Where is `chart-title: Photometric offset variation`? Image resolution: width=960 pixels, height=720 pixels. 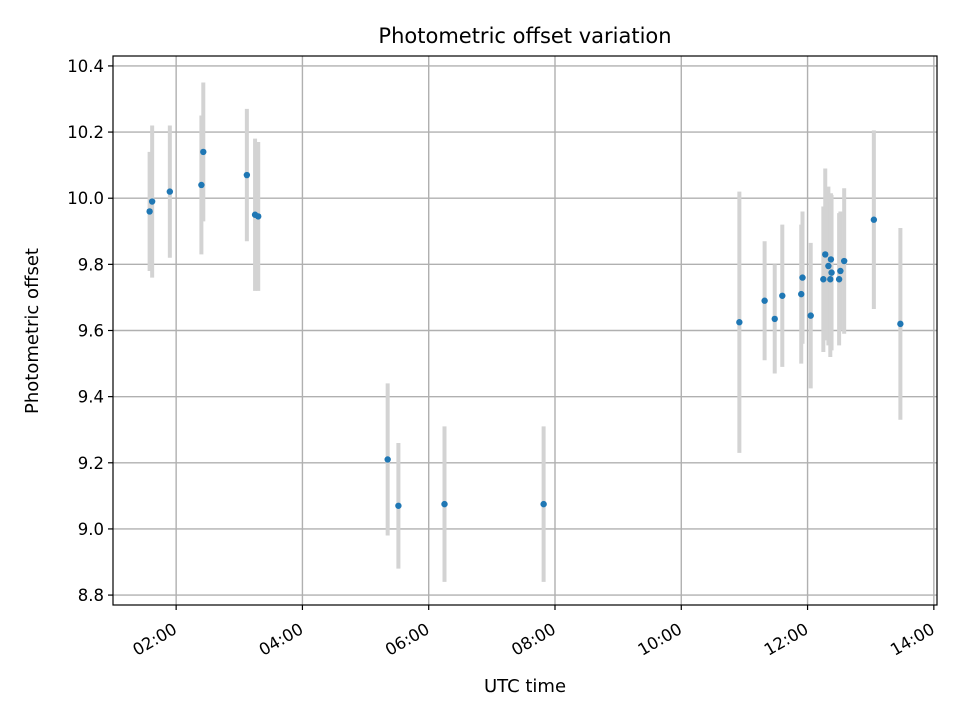
chart-title: Photometric offset variation is located at coordinates (524, 36).